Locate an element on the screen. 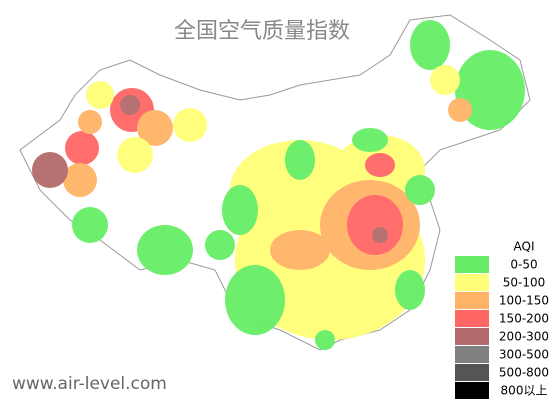 This screenshot has height=400, width=555. legend-label: 150-200 is located at coordinates (524, 319).